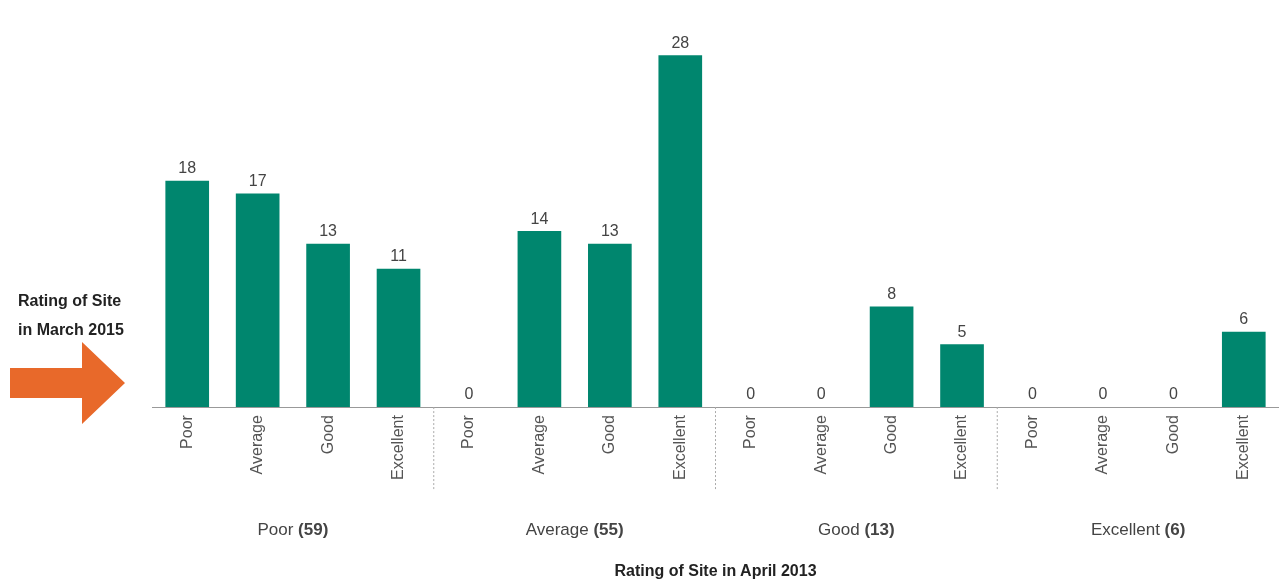 The height and width of the screenshot is (583, 1279). I want to click on text: Excellent (6), so click(1138, 529).